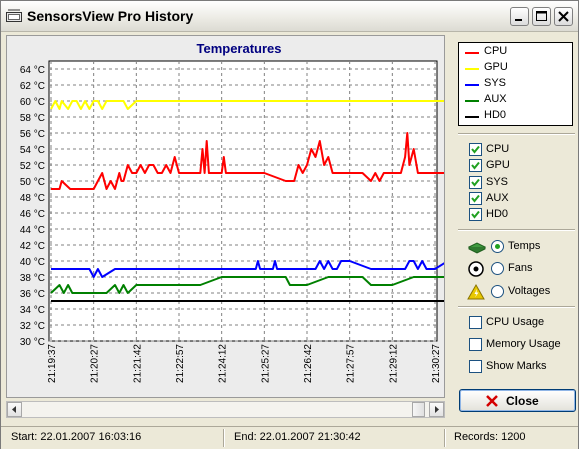 This screenshot has width=579, height=449. Describe the element at coordinates (495, 115) in the screenshot. I see `legend-label: HD0` at that location.